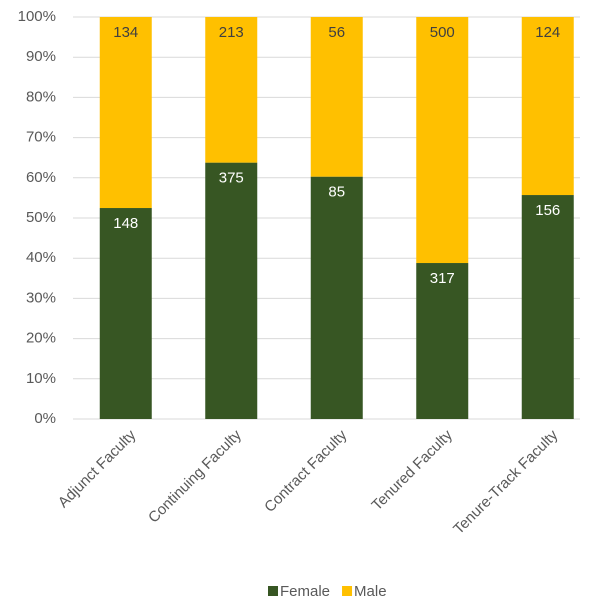 This screenshot has width=595, height=603. What do you see at coordinates (305, 591) in the screenshot?
I see `legend-label: Female` at bounding box center [305, 591].